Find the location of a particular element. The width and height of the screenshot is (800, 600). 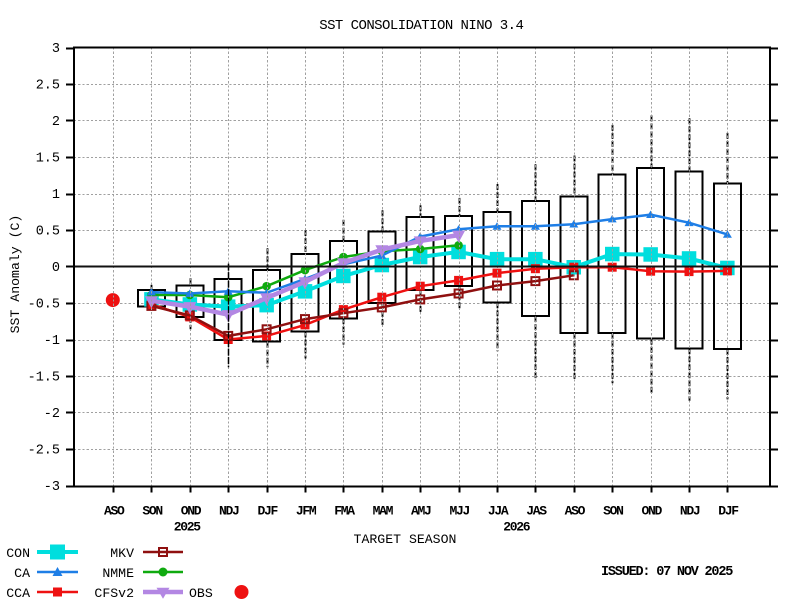

svg-text: 2026 is located at coordinates (517, 527).